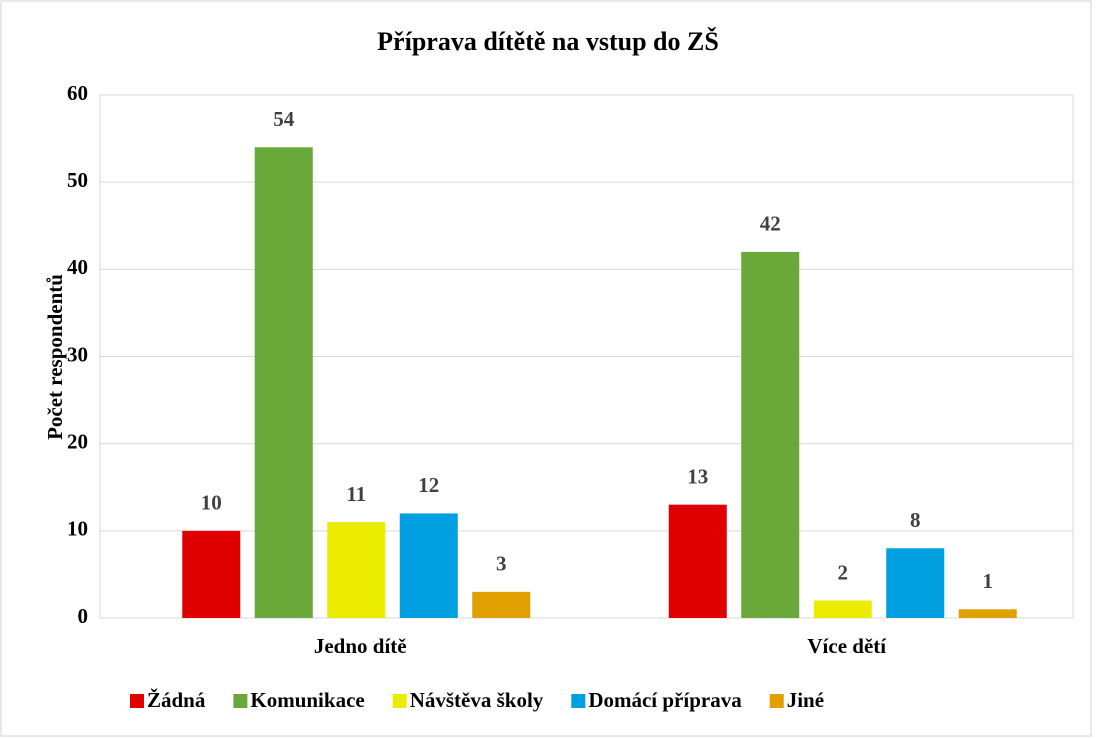 The image size is (1097, 738). What do you see at coordinates (915, 520) in the screenshot?
I see `data-label: 8` at bounding box center [915, 520].